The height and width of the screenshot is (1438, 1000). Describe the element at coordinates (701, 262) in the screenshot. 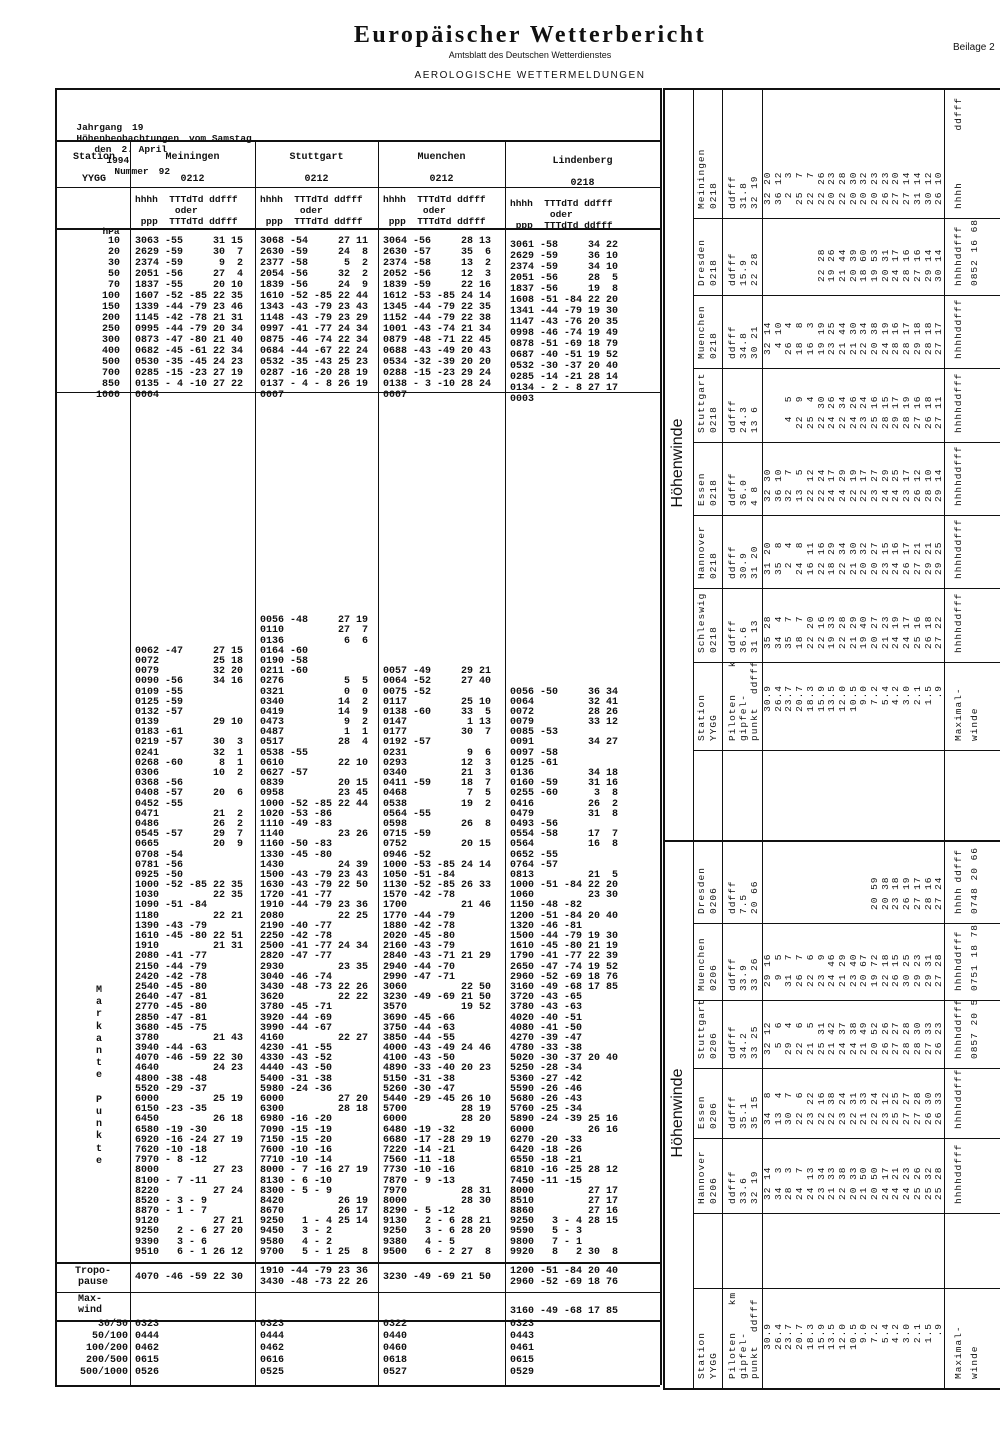

I see `wind-station-name: Dresden` at that location.